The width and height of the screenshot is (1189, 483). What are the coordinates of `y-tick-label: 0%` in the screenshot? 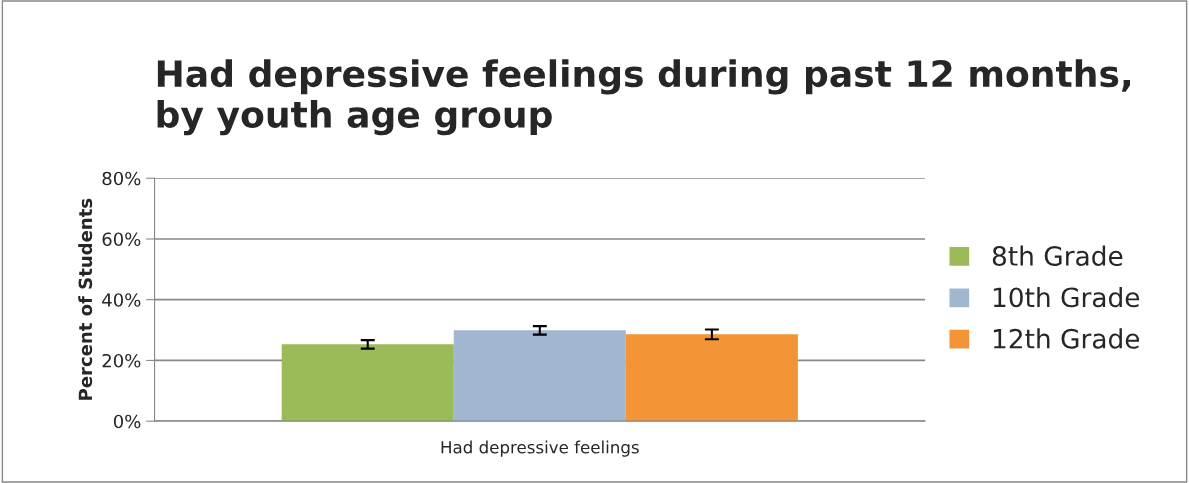 It's located at (127, 421).